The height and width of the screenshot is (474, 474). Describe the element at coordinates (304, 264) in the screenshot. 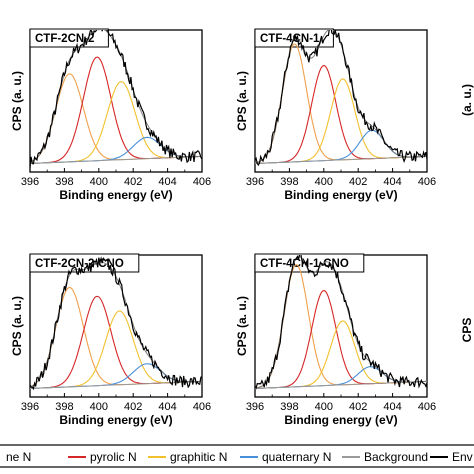

I see `panel-label: CTF-4CN-1-CNO` at that location.